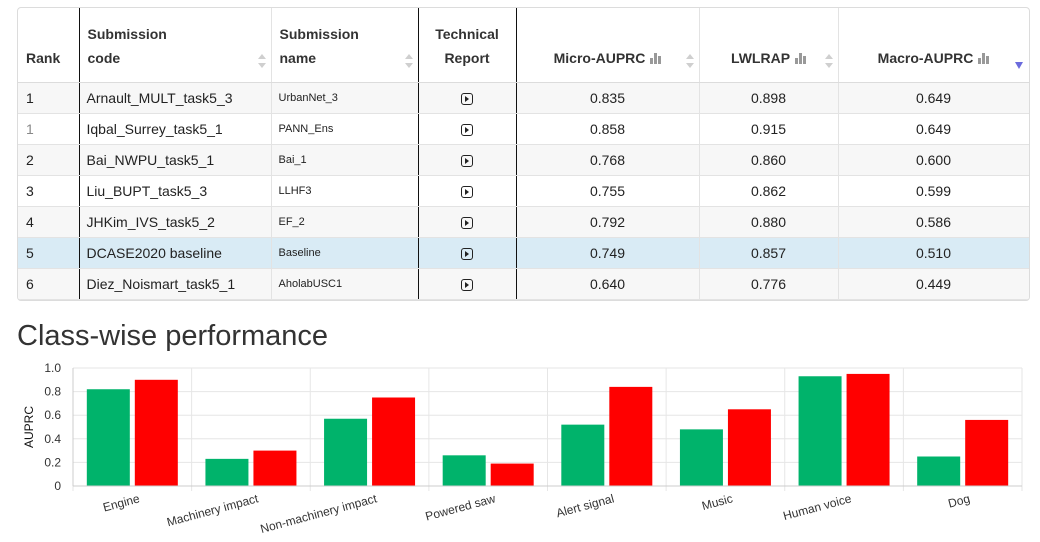  I want to click on bar-series1-alert-signal, so click(583, 455).